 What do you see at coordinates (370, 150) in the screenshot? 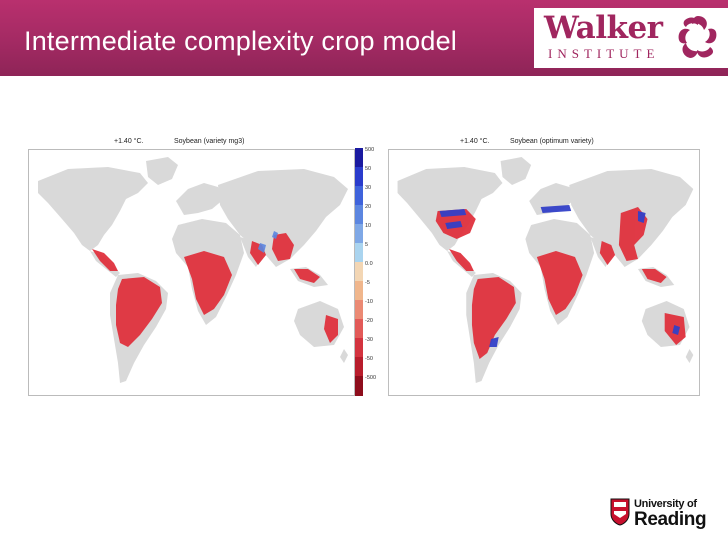
I see `colorbar-label: 500` at bounding box center [370, 150].